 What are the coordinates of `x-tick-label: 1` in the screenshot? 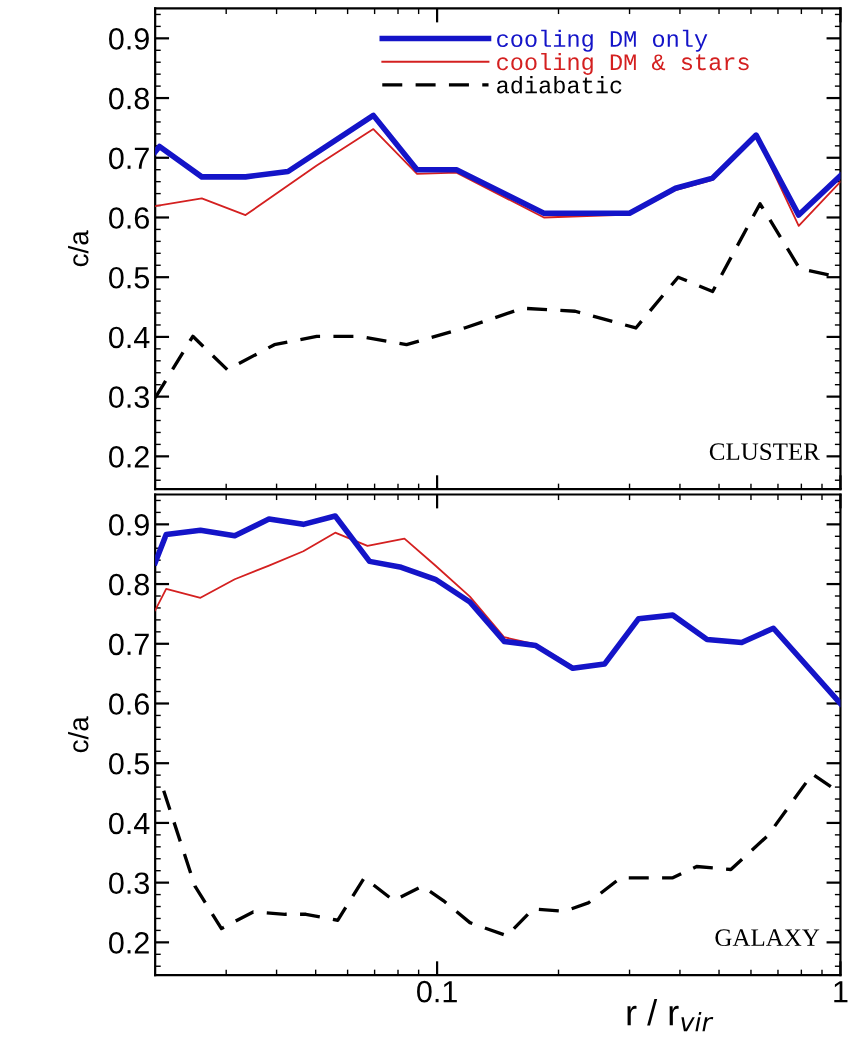 It's located at (841, 992).